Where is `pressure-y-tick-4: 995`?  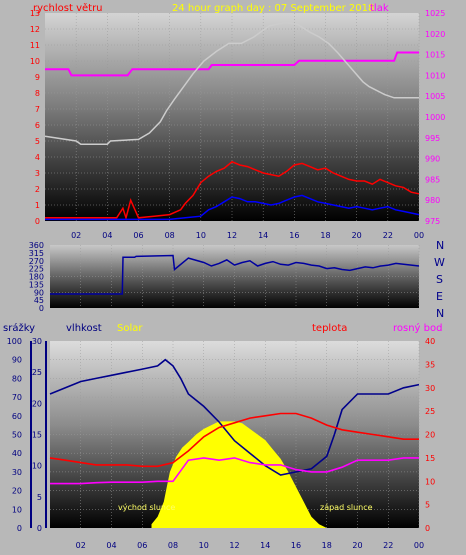
pressure-y-tick-4: 995 is located at coordinates (432, 138).